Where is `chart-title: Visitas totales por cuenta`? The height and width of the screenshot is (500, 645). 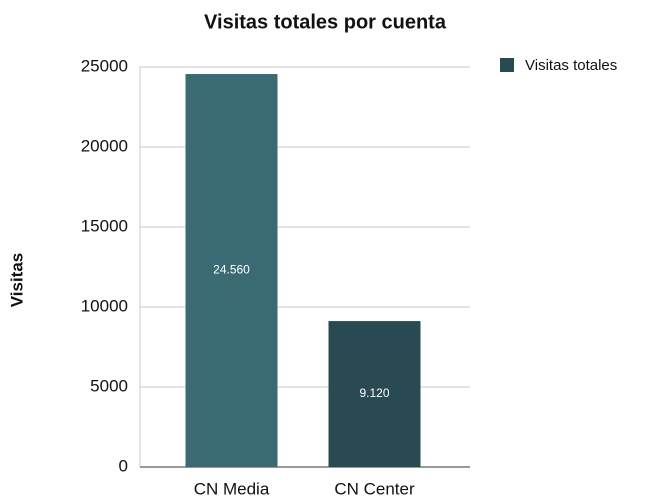
chart-title: Visitas totales por cuenta is located at coordinates (325, 22).